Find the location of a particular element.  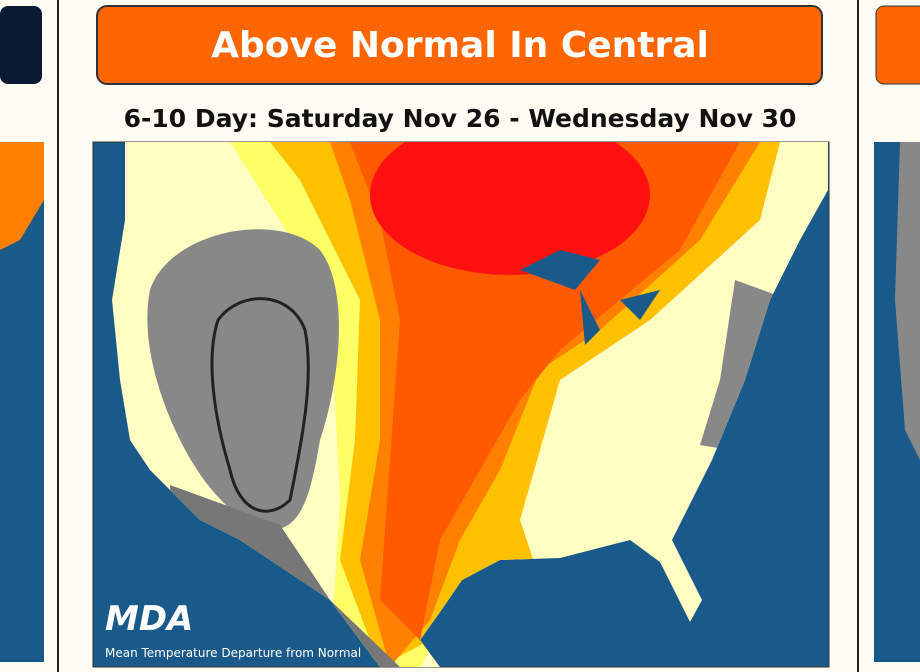

next-panel-band is located at coordinates (907, 301).